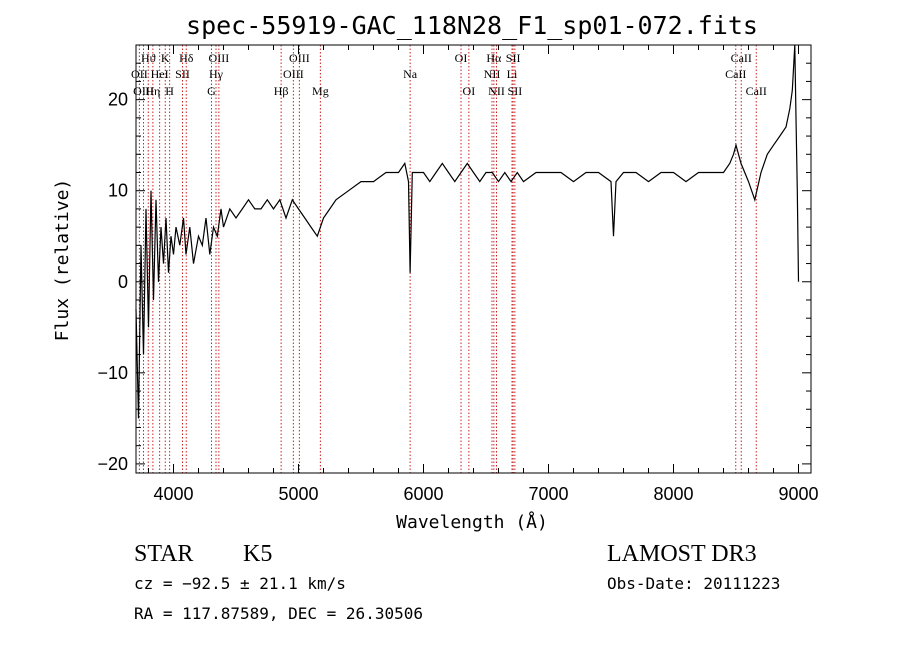  Describe the element at coordinates (320, 91) in the screenshot. I see `spectral-line-label: Mg` at that location.